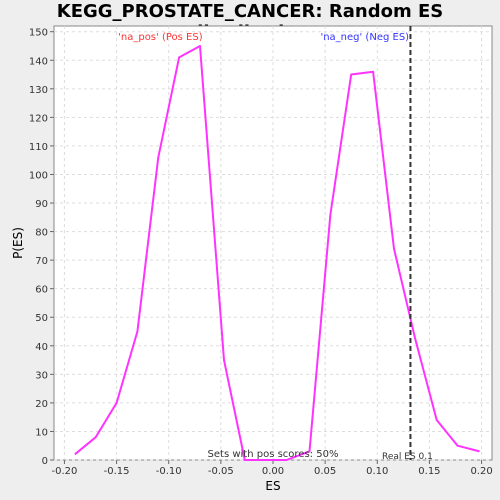  Describe the element at coordinates (325, 471) in the screenshot. I see `x-tick-label: 0.05` at that location.